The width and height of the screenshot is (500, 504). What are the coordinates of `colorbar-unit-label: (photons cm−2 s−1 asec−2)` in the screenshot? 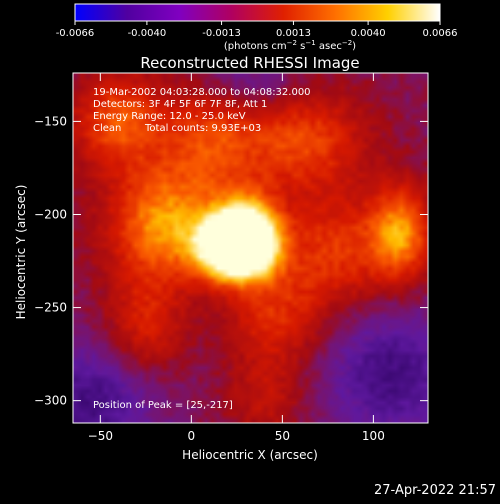 It's located at (290, 45).